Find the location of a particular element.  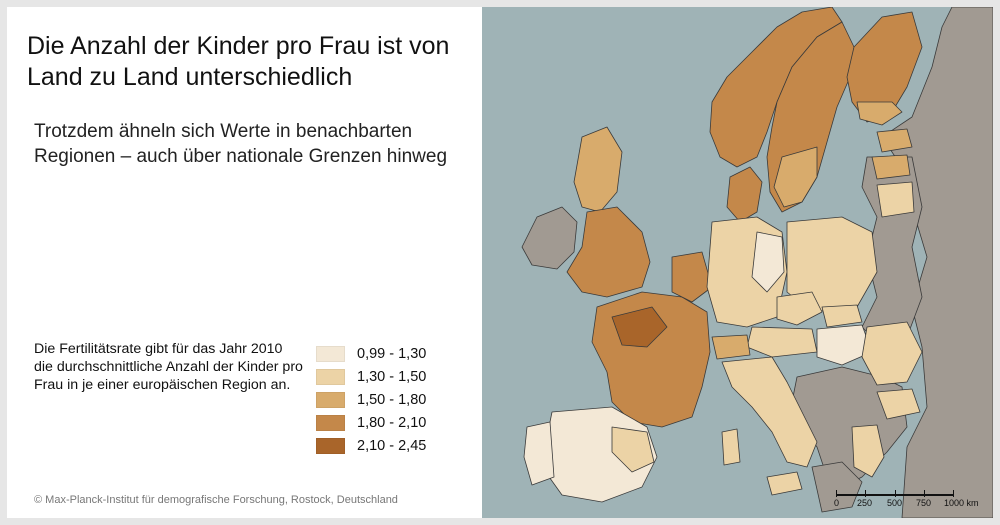

legend-item: 0,99 - 1,30 is located at coordinates (396, 353).